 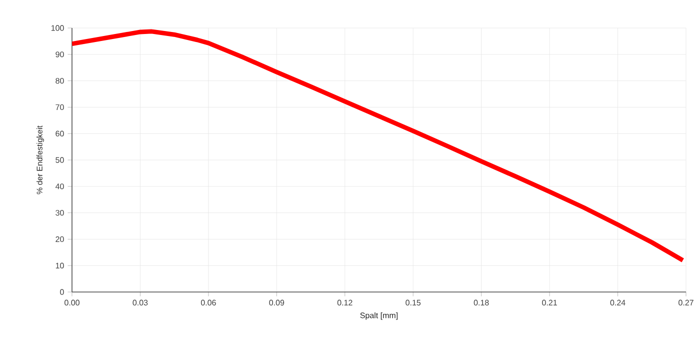 I want to click on x-tick-label: 0.15, so click(x=413, y=303).